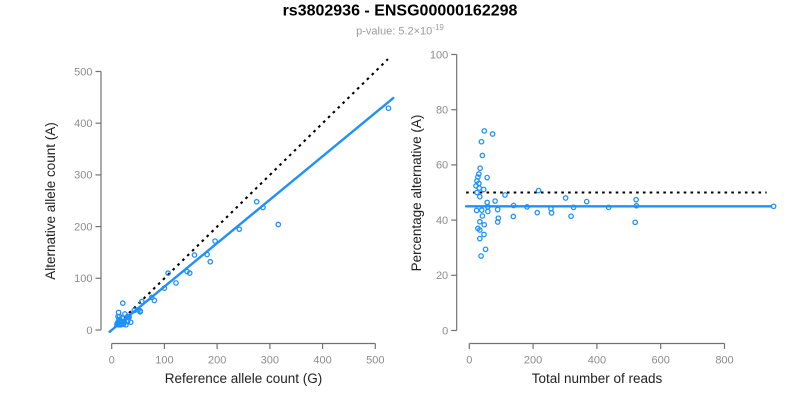 This screenshot has height=400, width=800. What do you see at coordinates (442, 111) in the screenshot?
I see `y-tick-label: 80` at bounding box center [442, 111].